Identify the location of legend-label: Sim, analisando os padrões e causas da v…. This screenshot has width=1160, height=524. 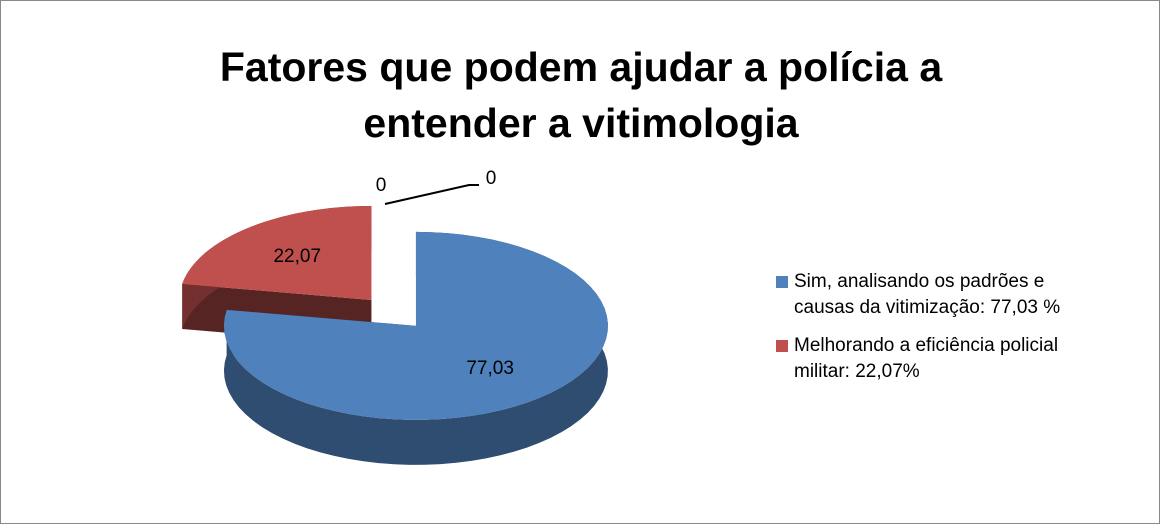
(927, 294).